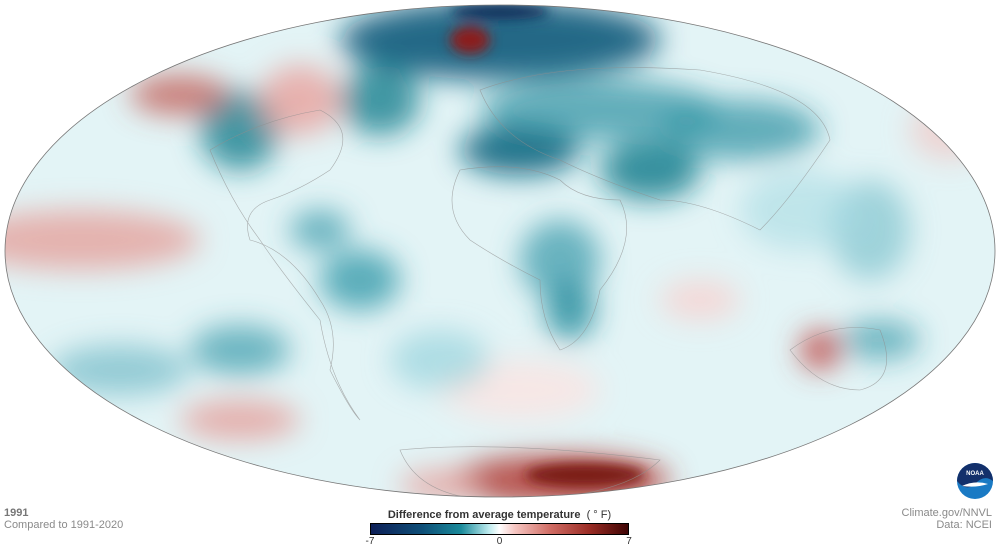 The width and height of the screenshot is (1000, 555). What do you see at coordinates (629, 541) in the screenshot?
I see `legend-max-label: 7` at bounding box center [629, 541].